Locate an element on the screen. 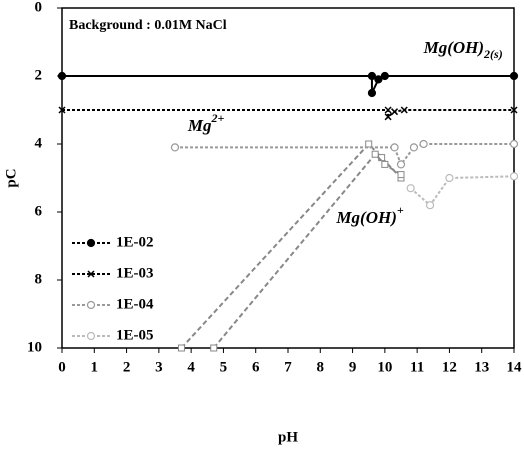 This screenshot has width=524, height=452. x-tick-label: 8 is located at coordinates (321, 367).